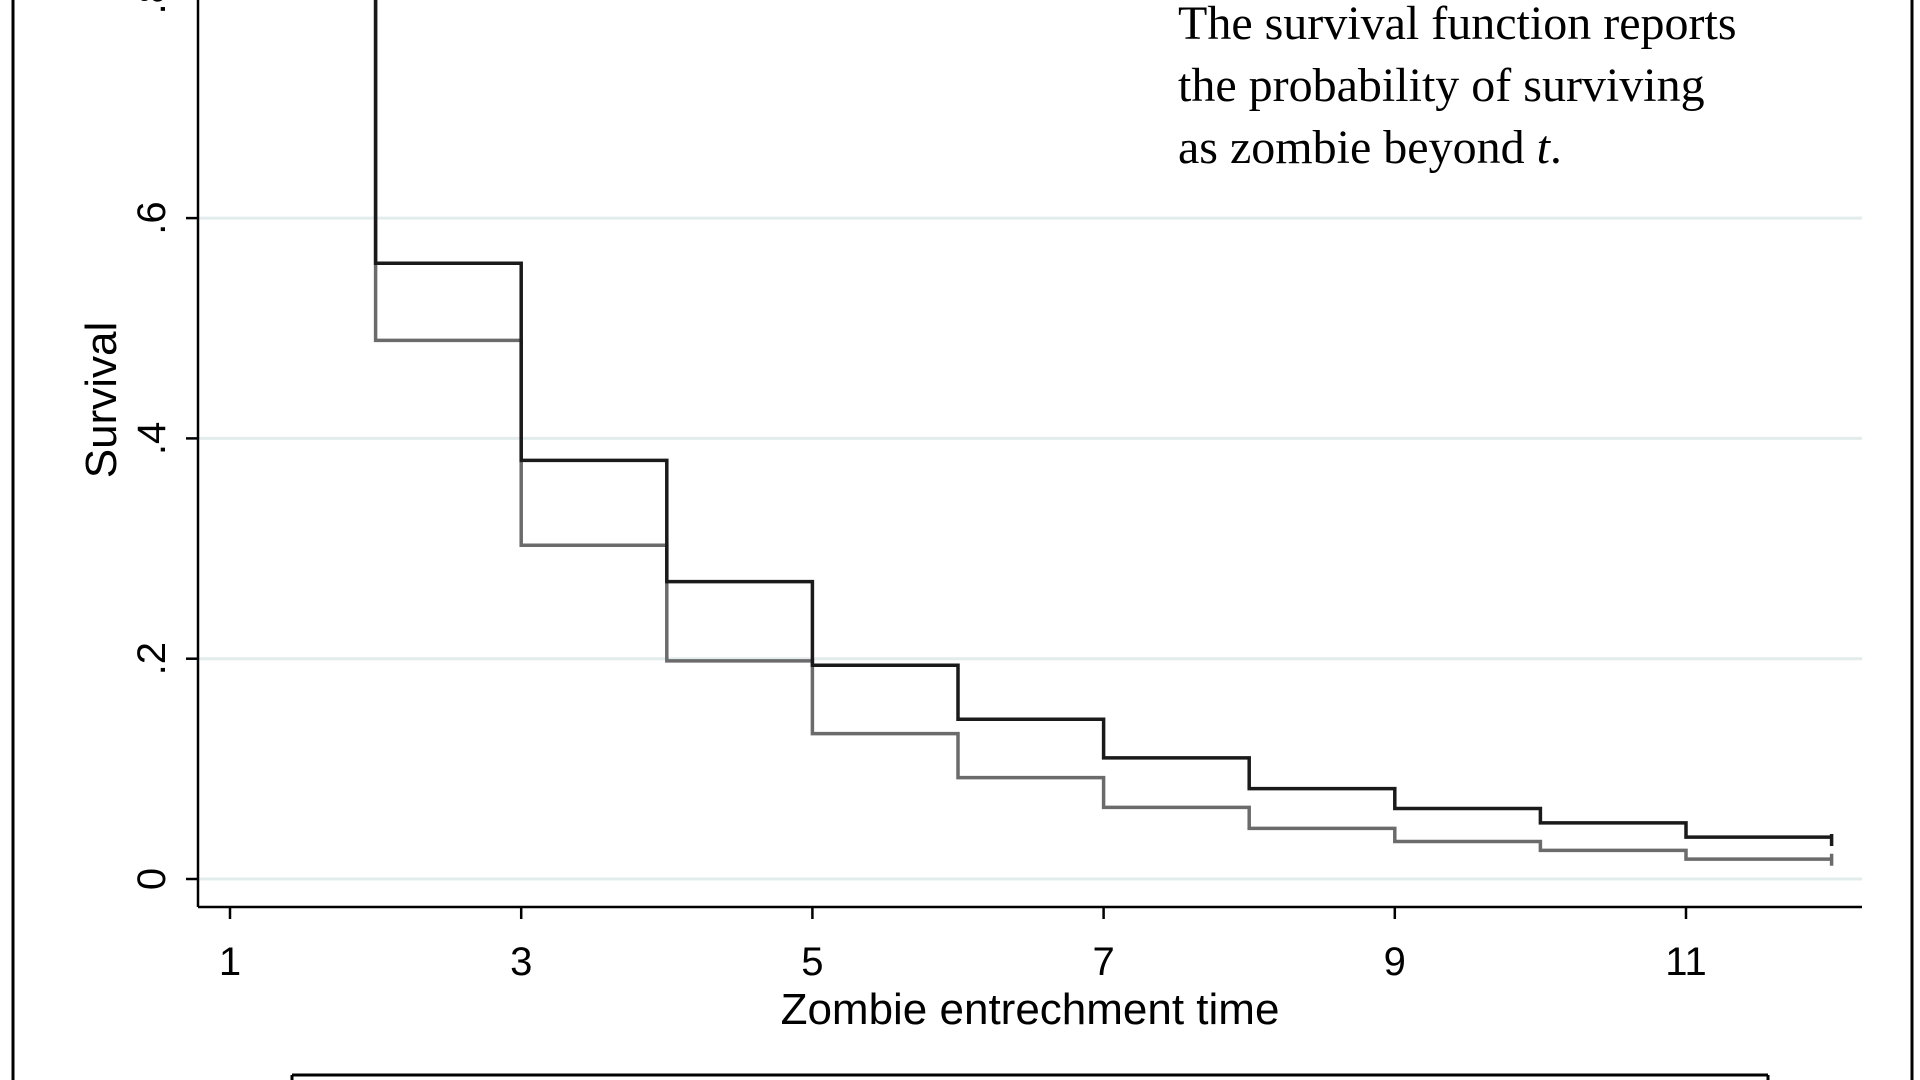  What do you see at coordinates (152, 879) in the screenshot?
I see `y-tick-label: 0` at bounding box center [152, 879].